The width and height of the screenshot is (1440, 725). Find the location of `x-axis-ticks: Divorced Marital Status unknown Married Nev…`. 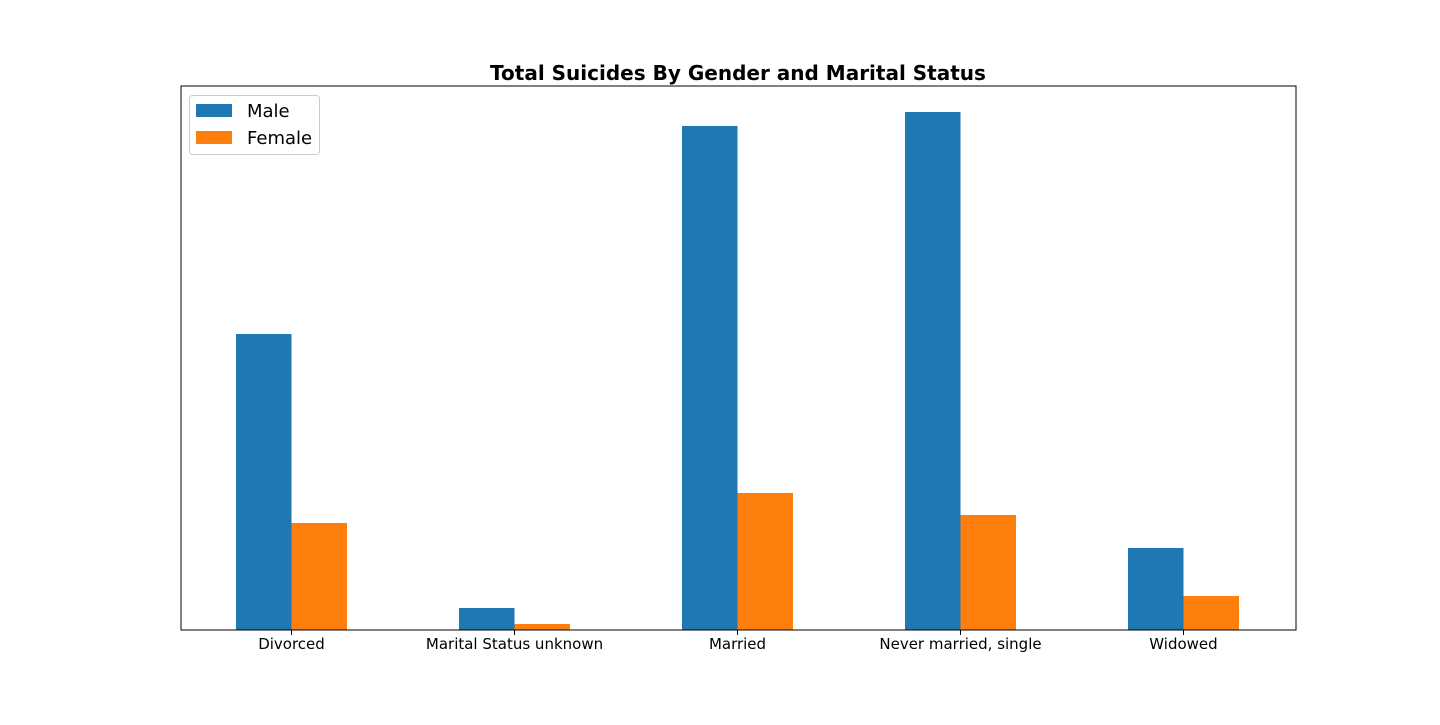

x-axis-ticks: Divorced Marital Status unknown Married Nev… is located at coordinates (738, 641).